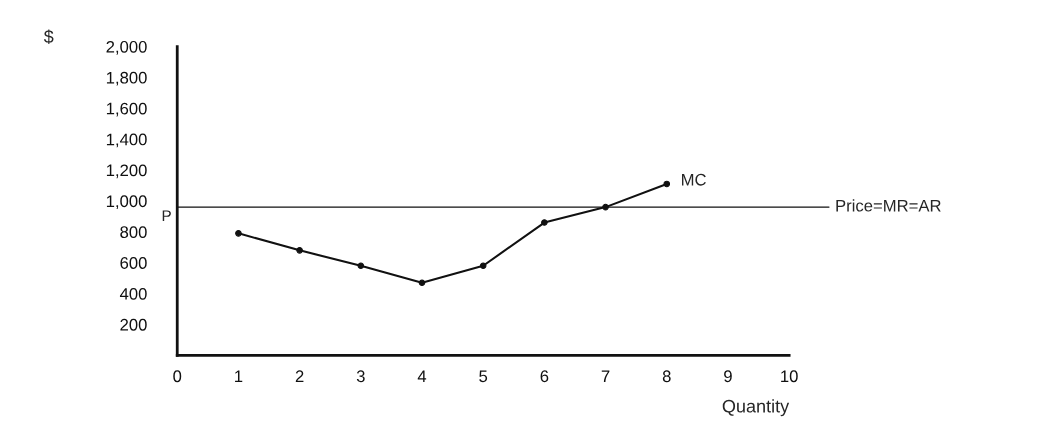 The height and width of the screenshot is (423, 1055). Describe the element at coordinates (239, 376) in the screenshot. I see `x-tick-label: 1` at that location.